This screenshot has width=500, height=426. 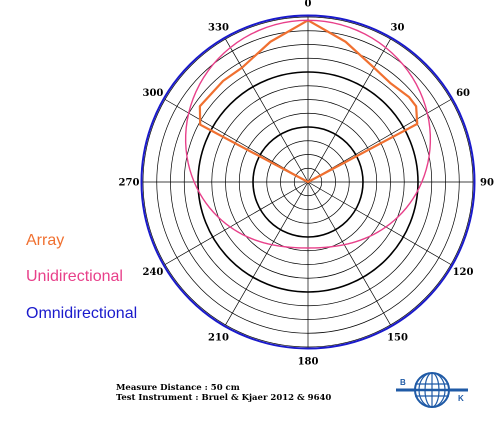 I want to click on angle-label: 90, so click(x=487, y=183).